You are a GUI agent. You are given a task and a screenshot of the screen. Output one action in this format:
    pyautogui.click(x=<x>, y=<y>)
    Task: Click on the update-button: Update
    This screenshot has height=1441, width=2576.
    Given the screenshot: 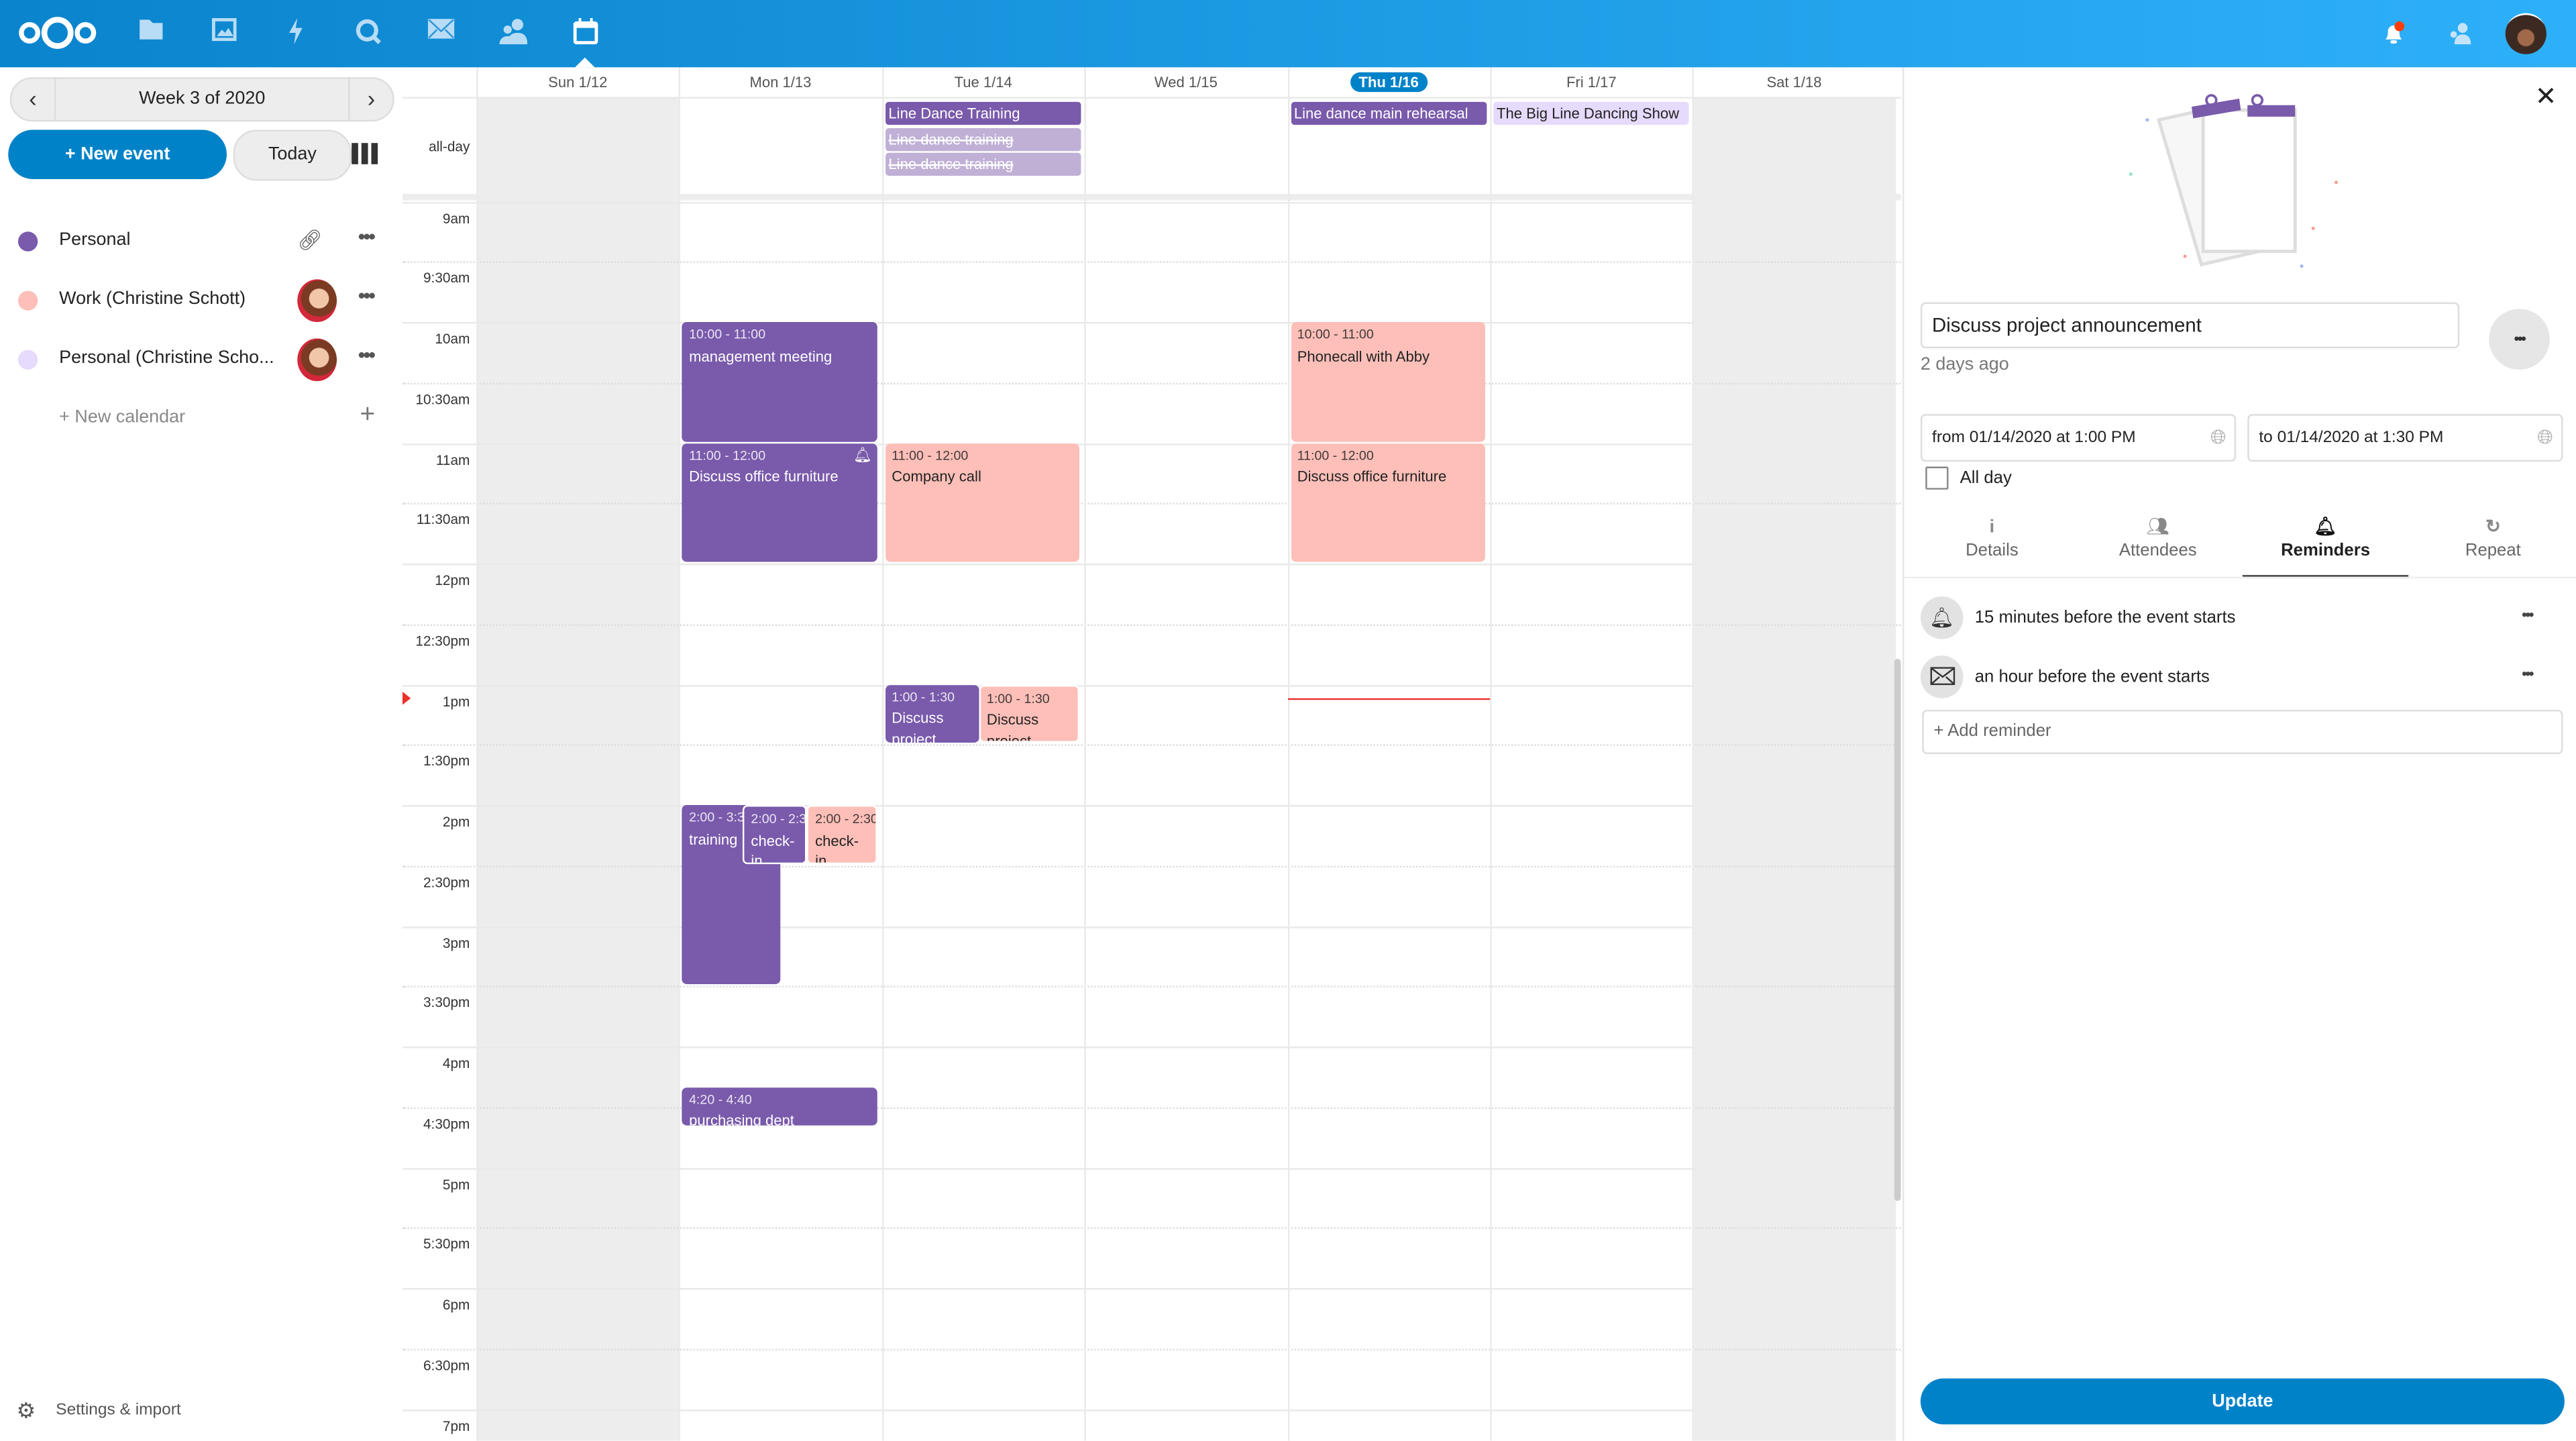 What is the action you would take?
    pyautogui.click(x=2242, y=1401)
    